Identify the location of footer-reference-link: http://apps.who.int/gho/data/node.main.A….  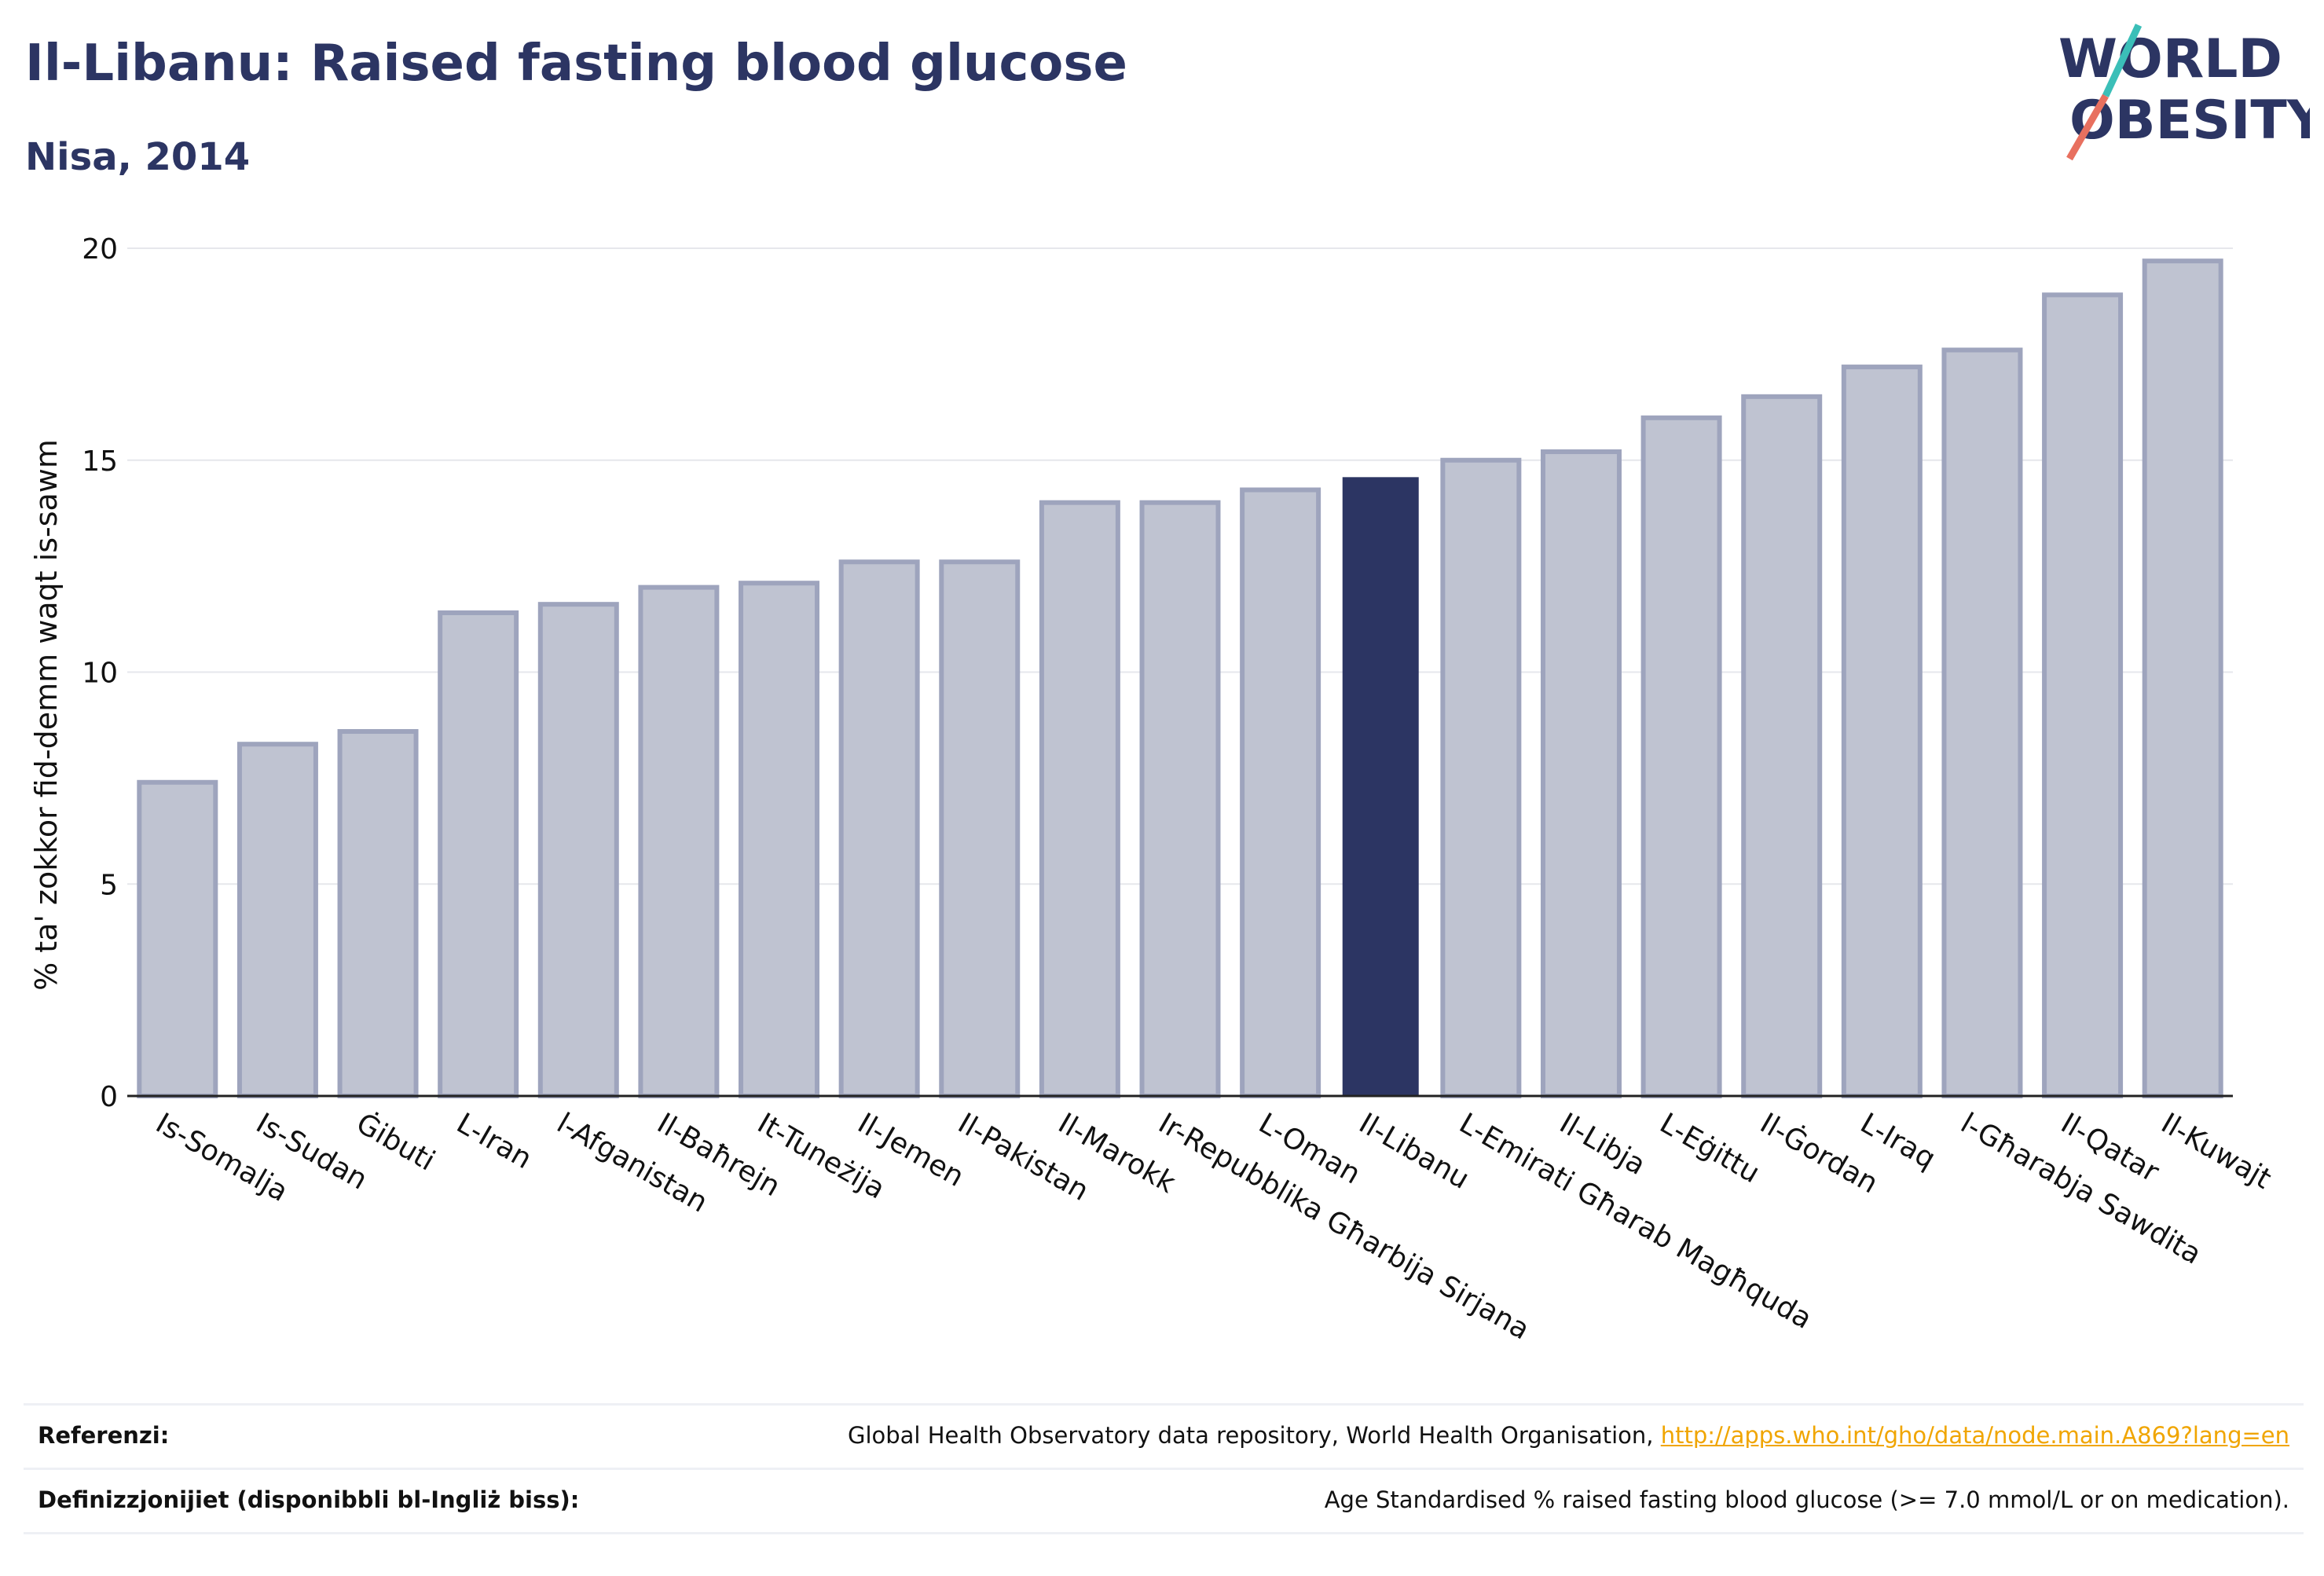
(1974, 1435).